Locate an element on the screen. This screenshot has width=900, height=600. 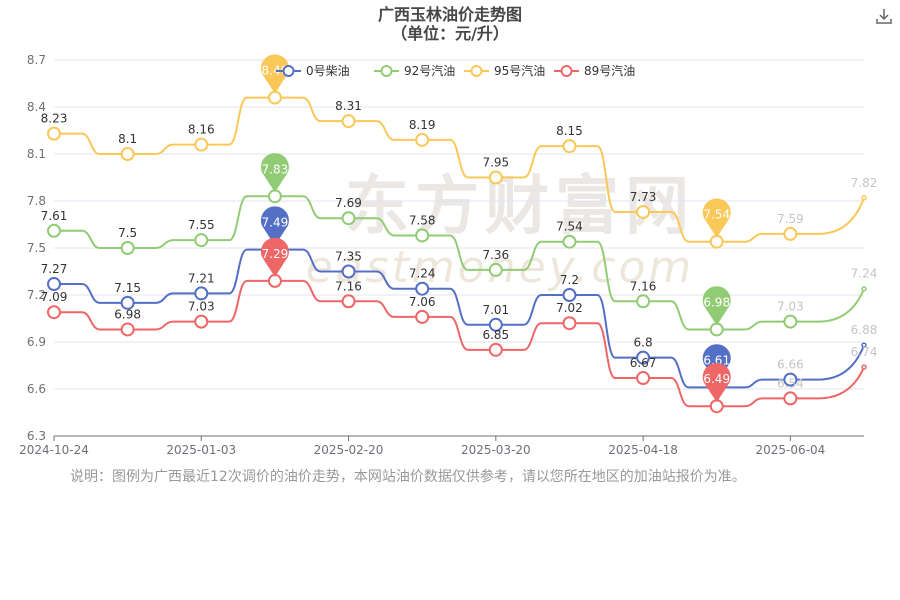
series-0-value-label: 7.24 is located at coordinates (422, 274).